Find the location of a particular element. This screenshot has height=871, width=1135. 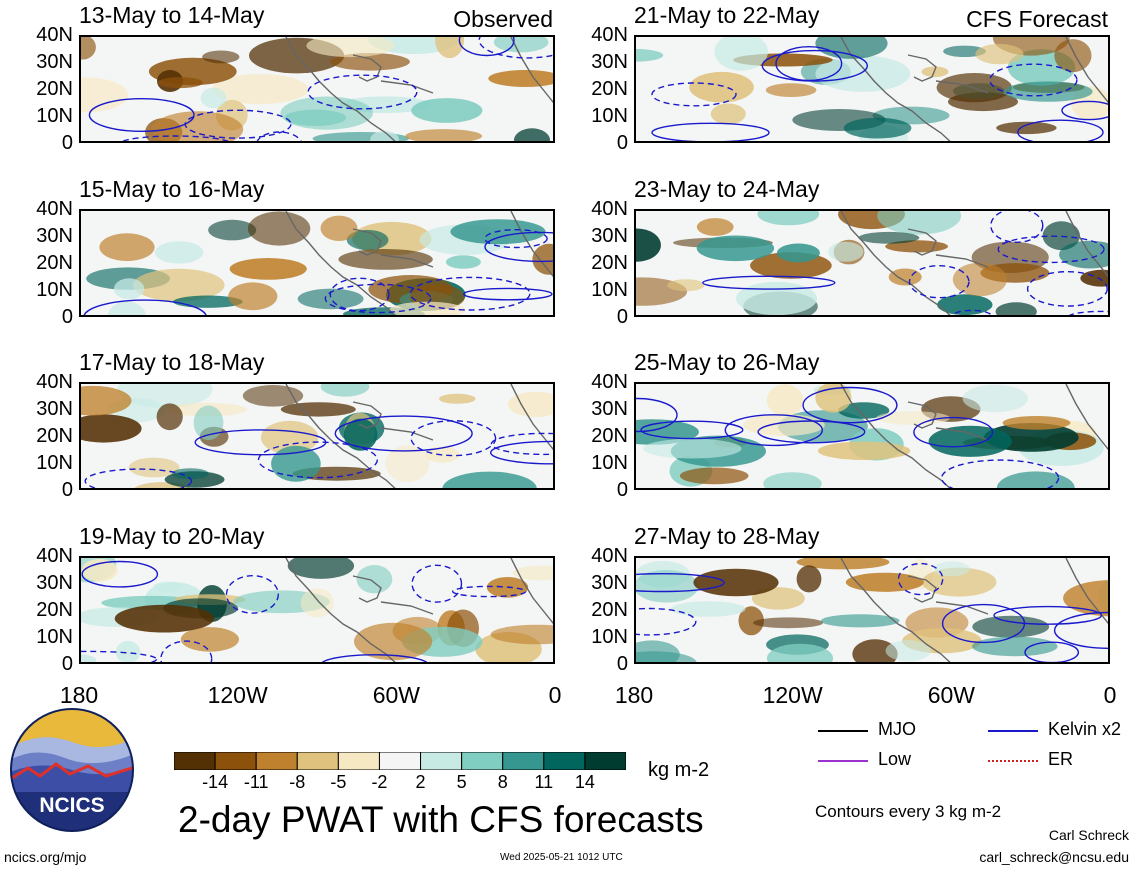

panel-title: 23-May to 24-May is located at coordinates (727, 189).